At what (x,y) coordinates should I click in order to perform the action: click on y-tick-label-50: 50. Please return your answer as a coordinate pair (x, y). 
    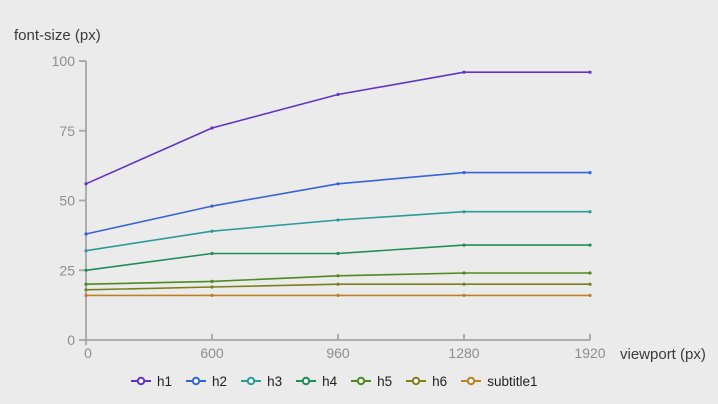
    Looking at the image, I should click on (67, 201).